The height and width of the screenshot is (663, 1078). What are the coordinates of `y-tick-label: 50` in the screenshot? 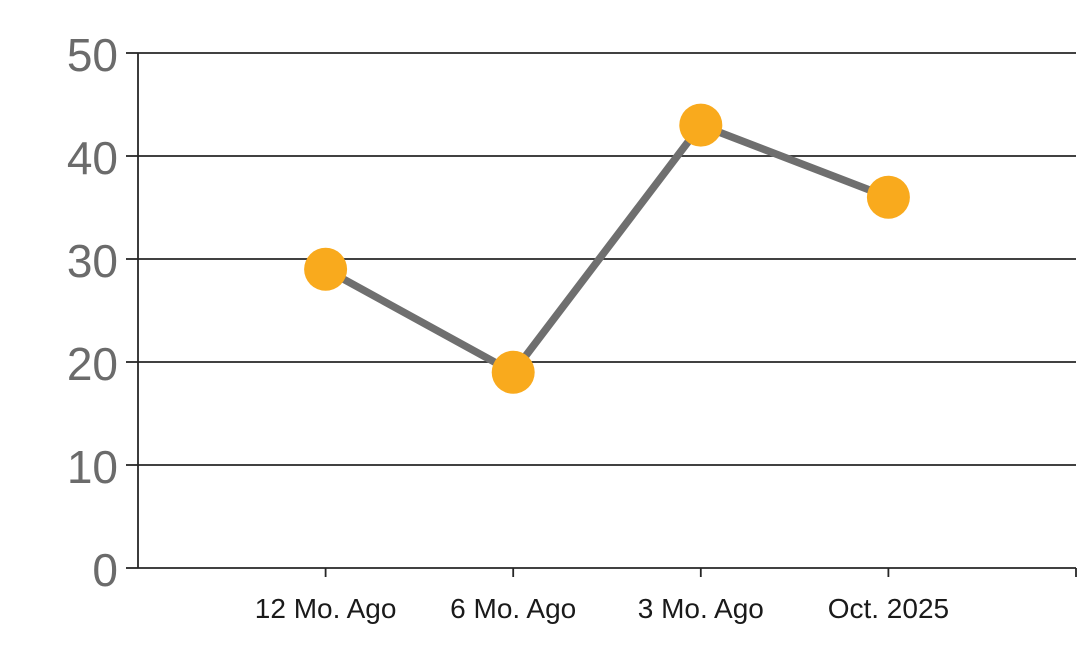 It's located at (92, 55).